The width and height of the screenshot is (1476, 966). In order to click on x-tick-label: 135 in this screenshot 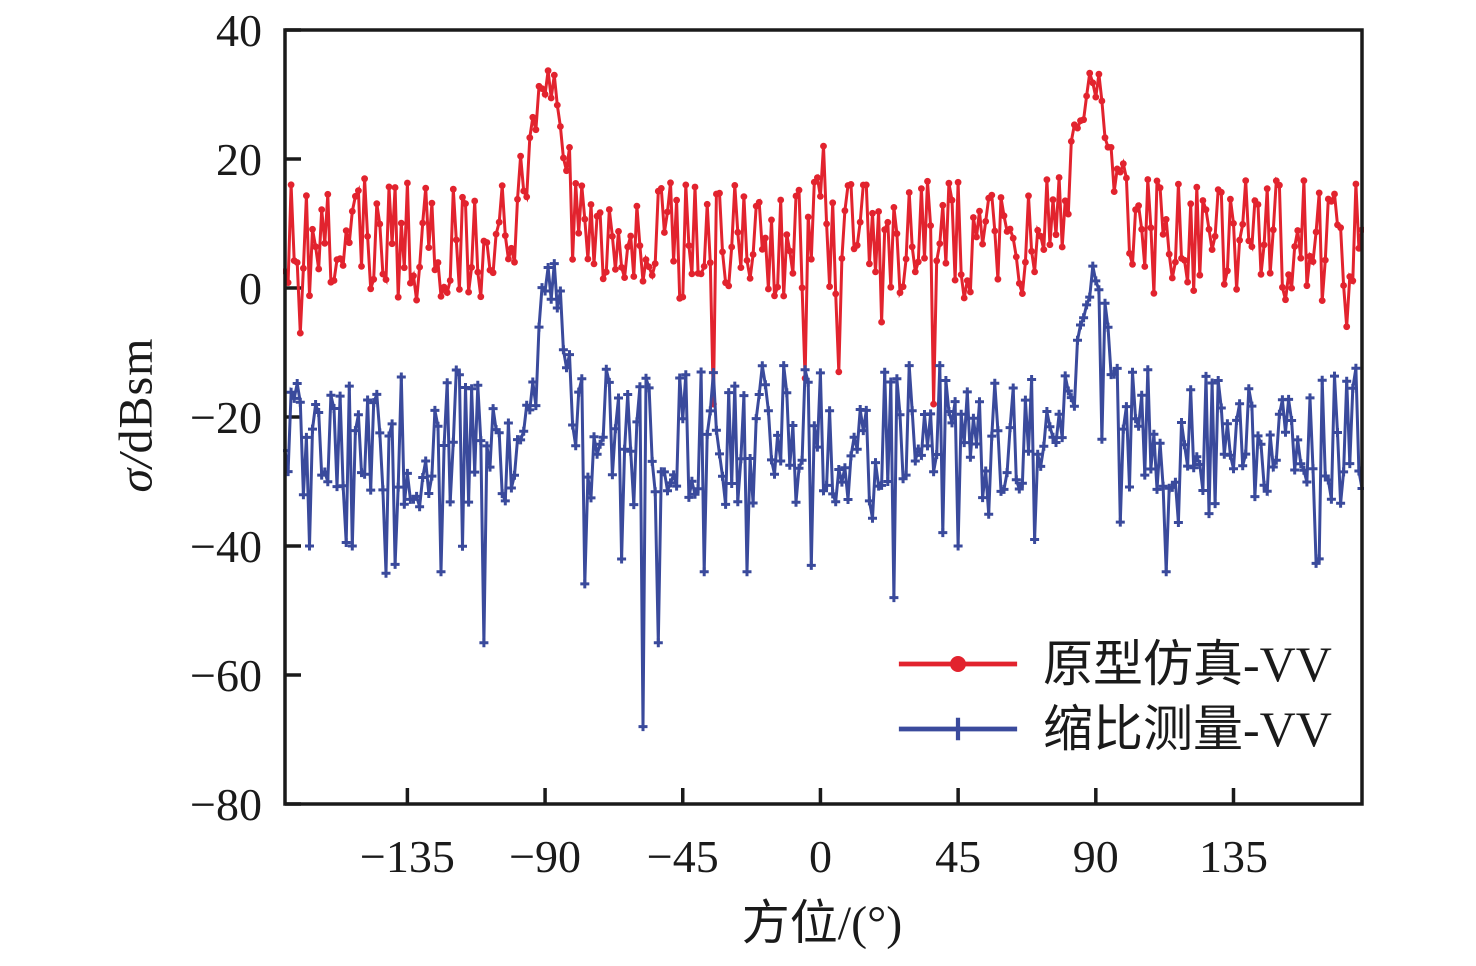, I will do `click(1233, 856)`.